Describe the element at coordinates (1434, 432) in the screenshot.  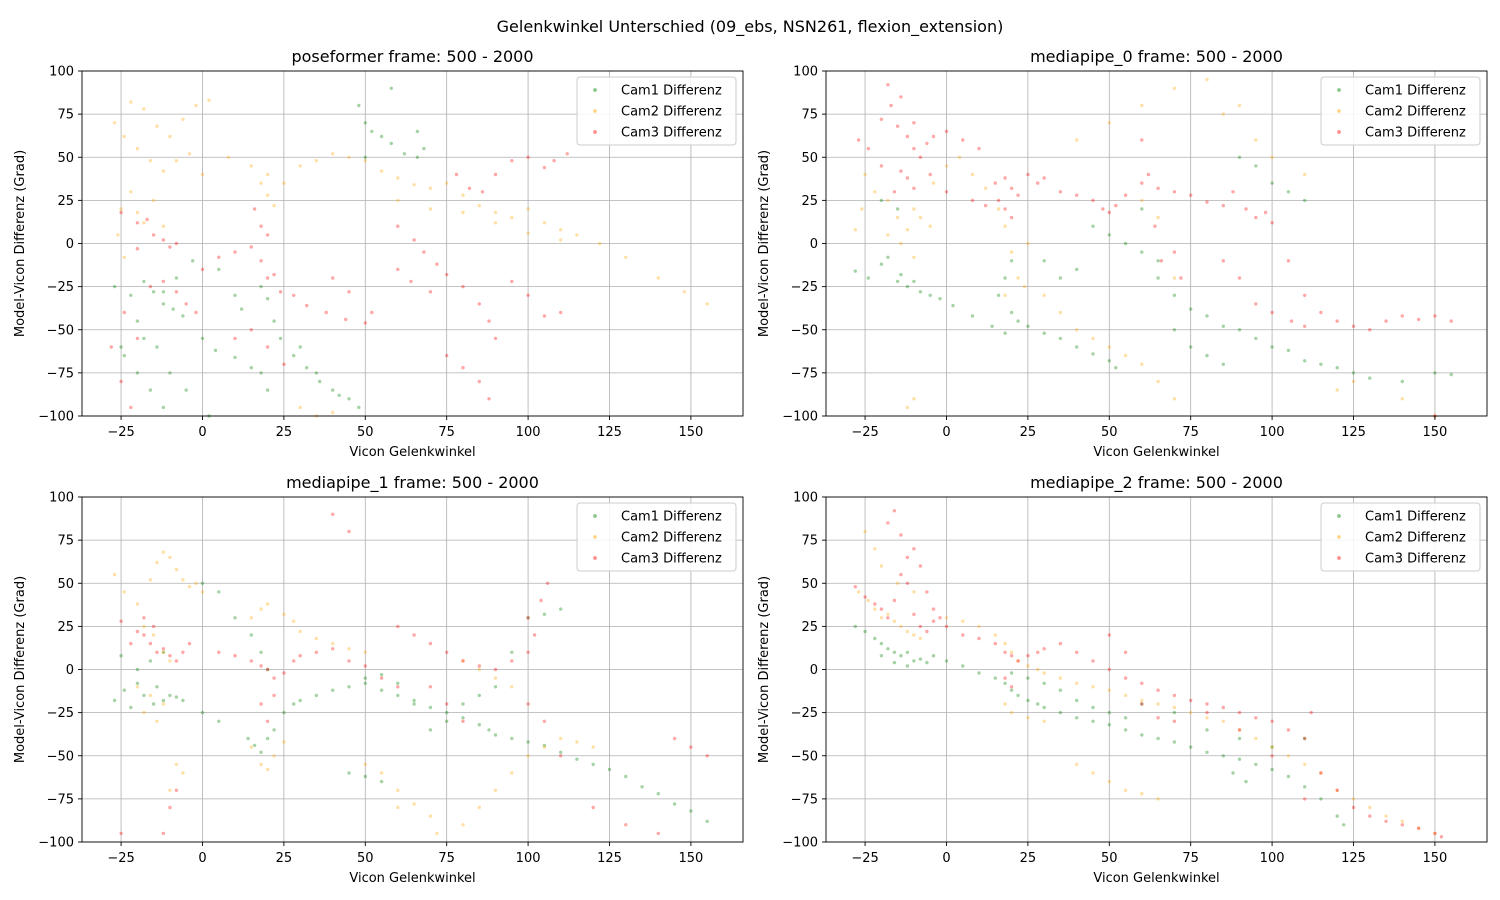
I see `x-tick-label: 150` at that location.